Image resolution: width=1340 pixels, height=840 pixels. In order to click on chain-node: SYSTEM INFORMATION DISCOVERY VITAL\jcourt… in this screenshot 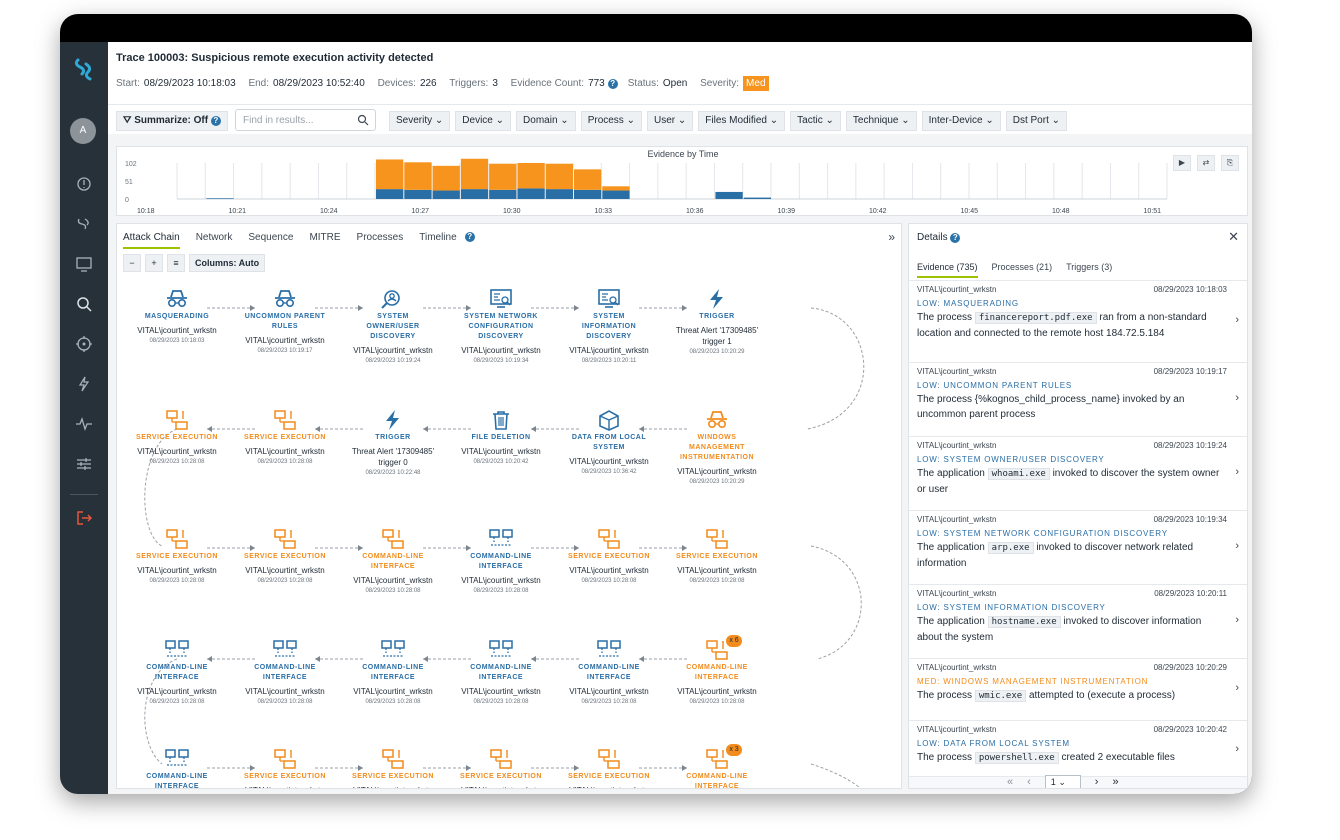, I will do `click(609, 326)`.